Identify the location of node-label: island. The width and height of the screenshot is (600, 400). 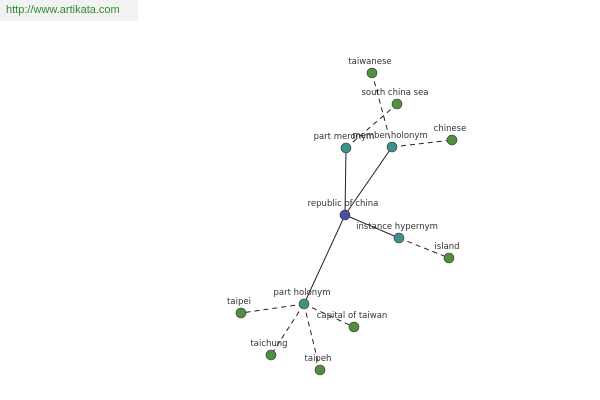
(446, 247).